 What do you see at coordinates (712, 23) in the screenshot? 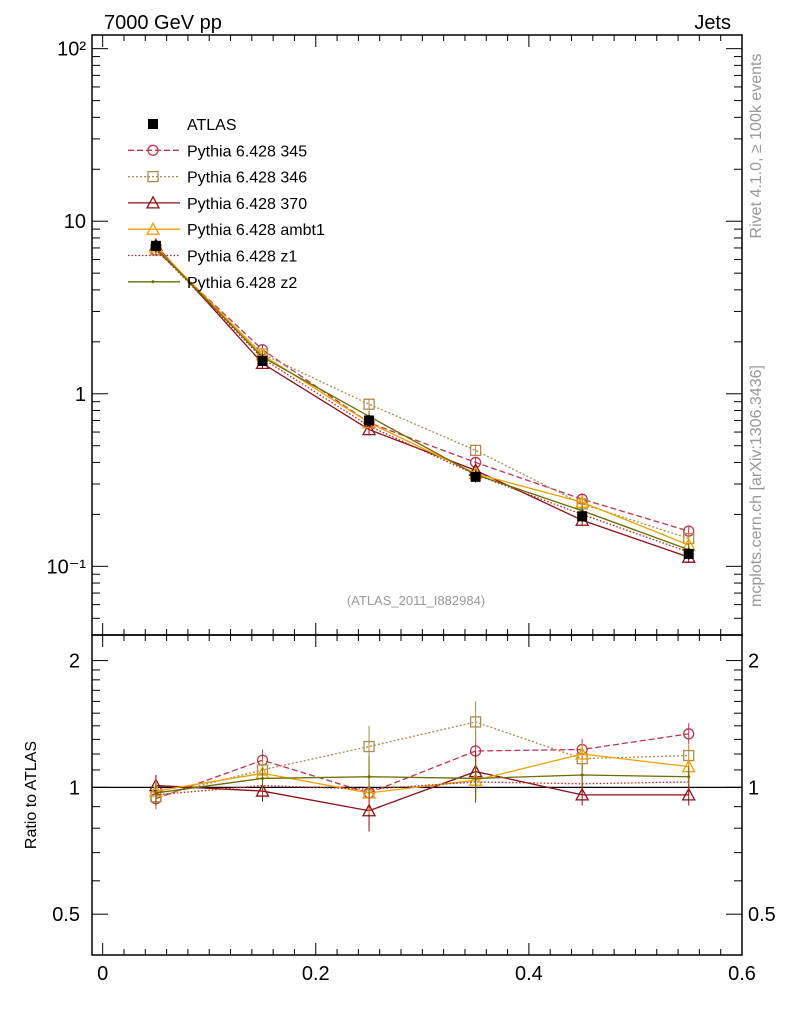
I see `process-title: Jets` at bounding box center [712, 23].